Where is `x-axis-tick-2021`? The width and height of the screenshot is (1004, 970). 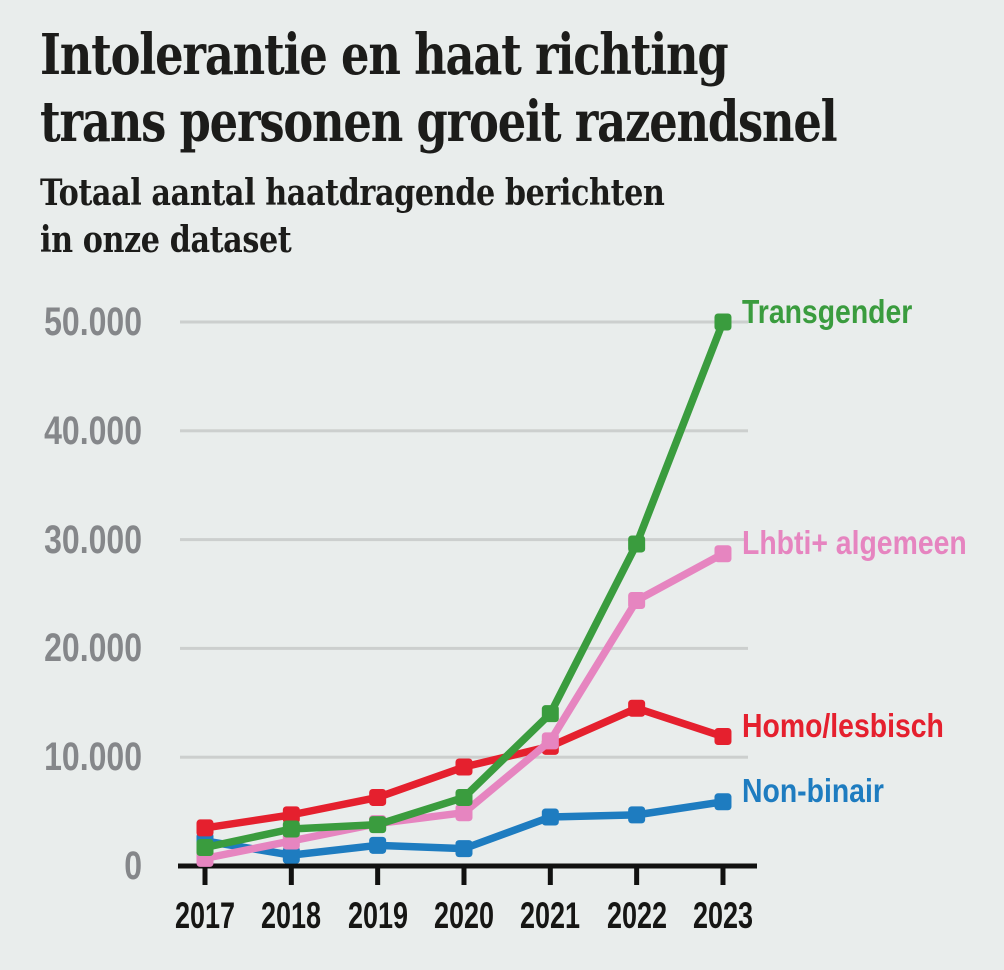 x-axis-tick-2021 is located at coordinates (550, 875).